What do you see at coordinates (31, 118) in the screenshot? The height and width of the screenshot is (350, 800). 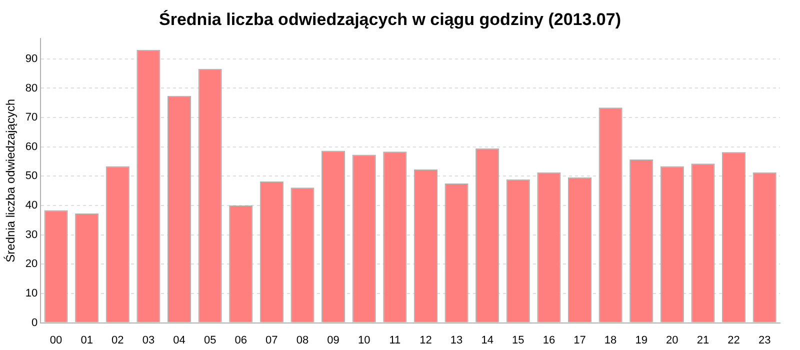 I see `y-tick-label: 70` at bounding box center [31, 118].